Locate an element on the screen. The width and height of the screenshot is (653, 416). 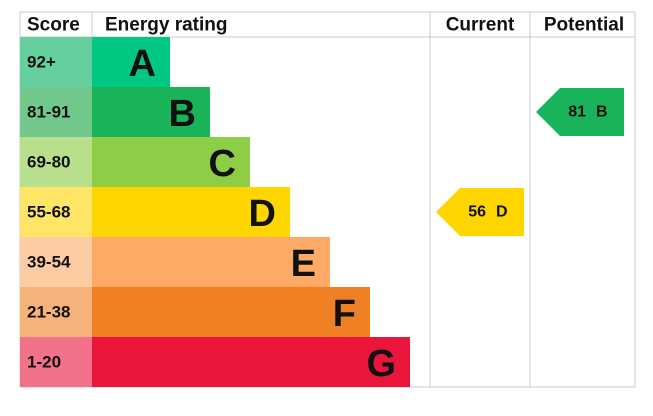
score-range: 1-20 is located at coordinates (44, 362).